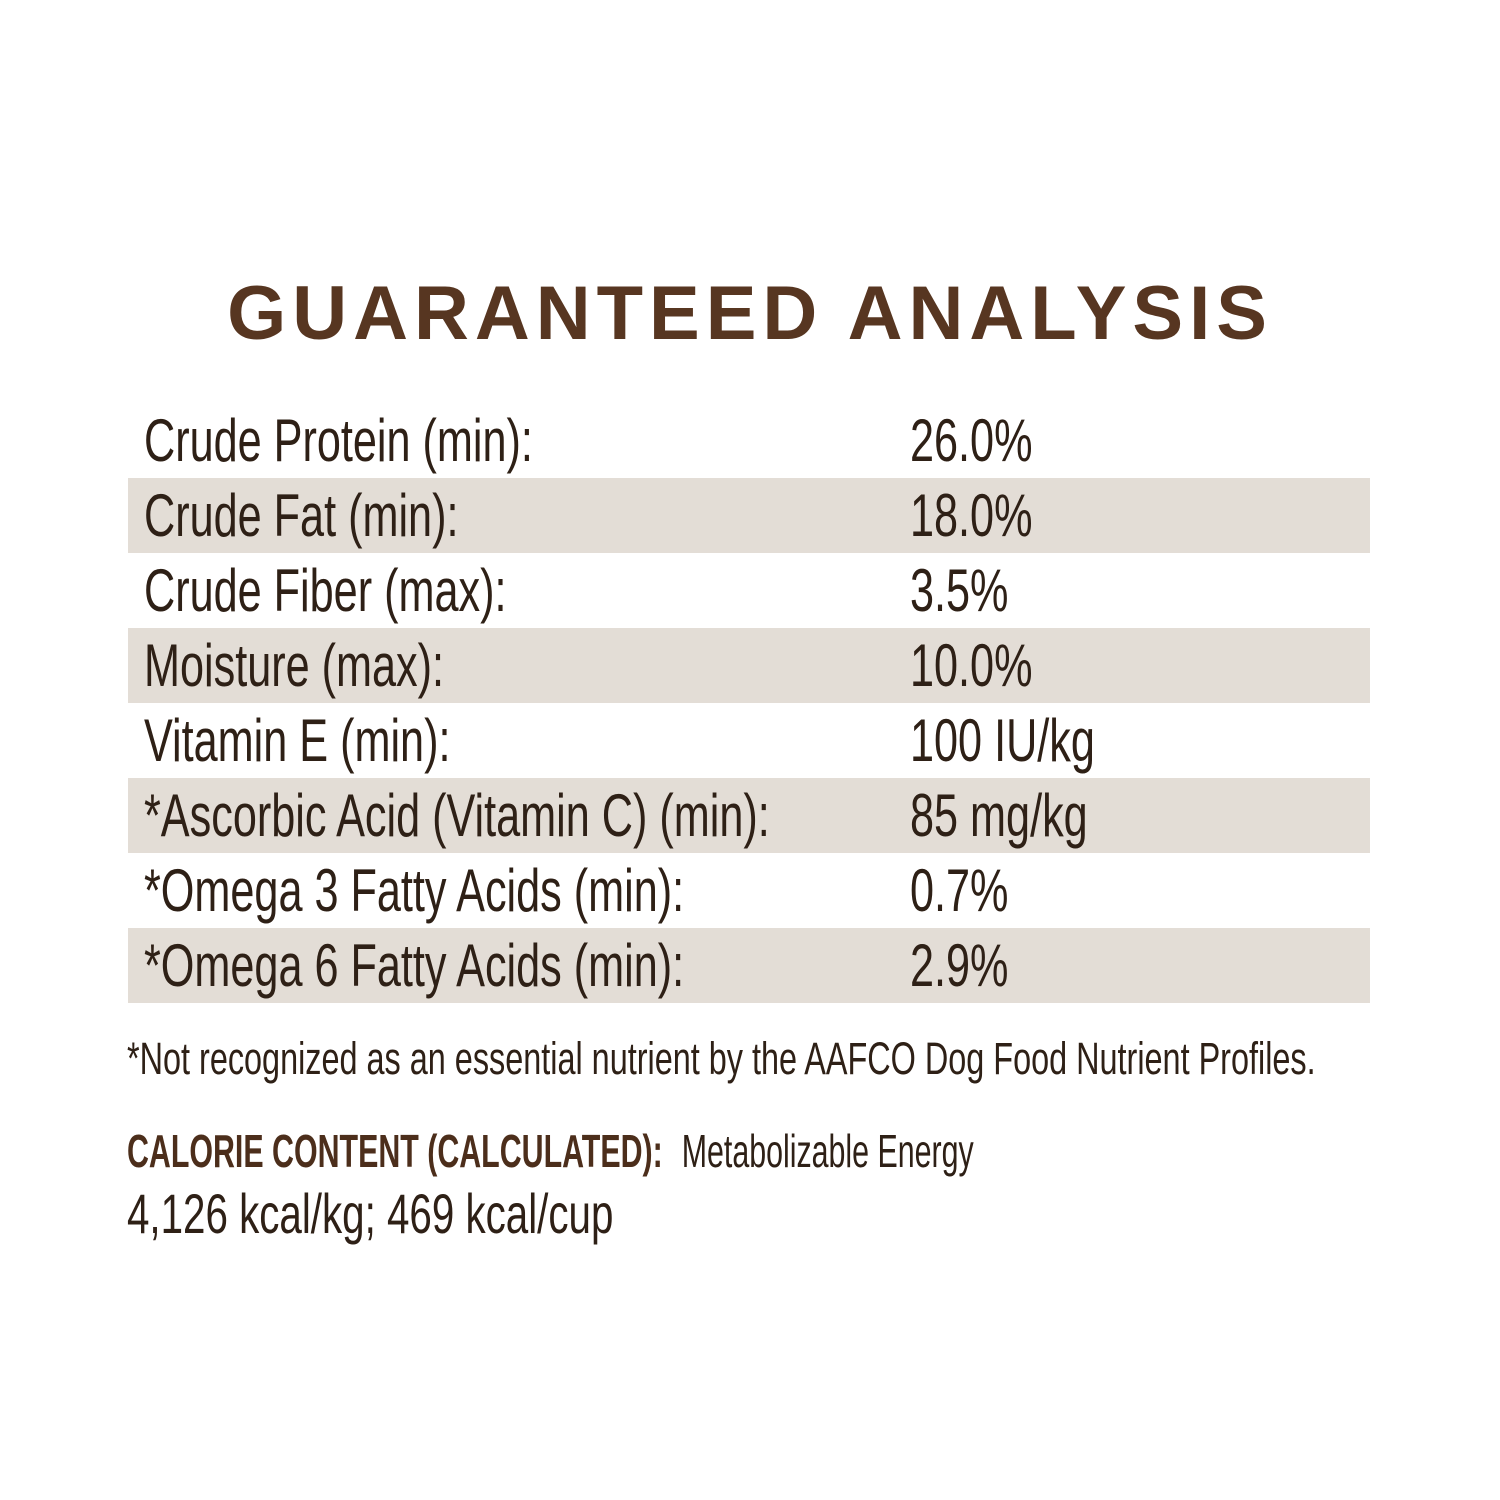  Describe the element at coordinates (457, 815) in the screenshot. I see `row-label: *Ascorbic Acid (Vitamin C) (min):` at that location.